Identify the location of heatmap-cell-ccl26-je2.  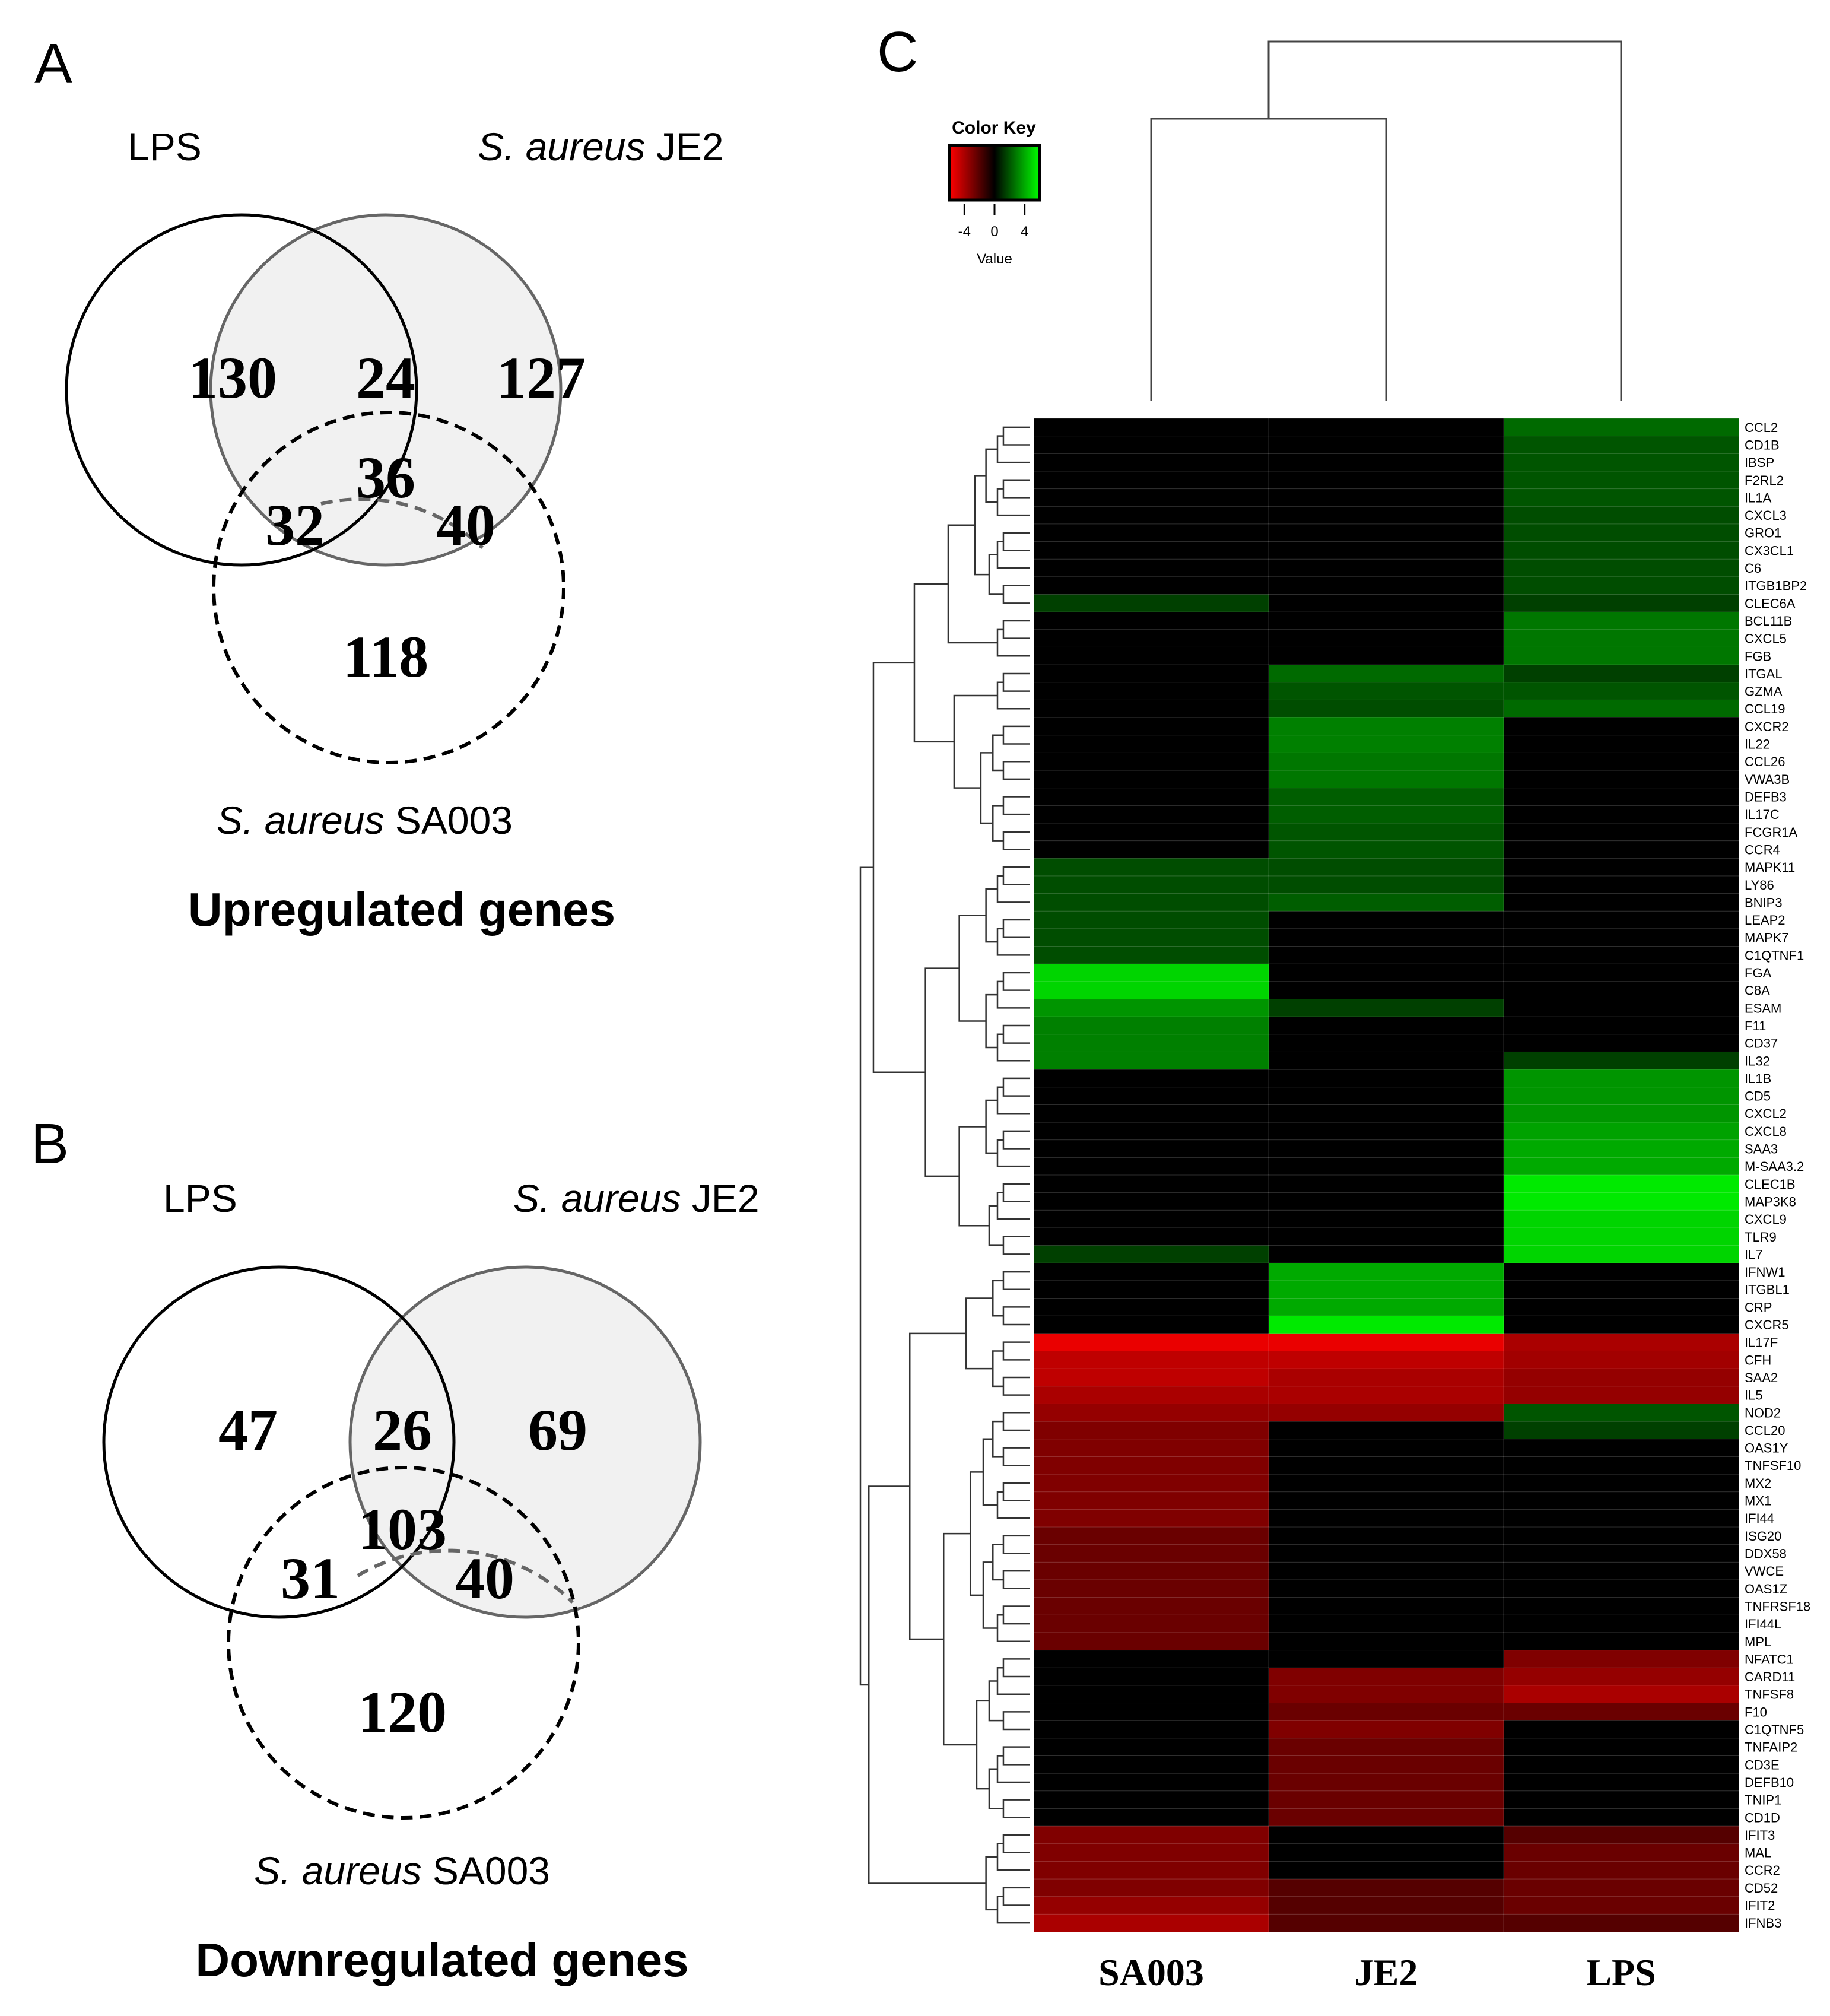
(1386, 762).